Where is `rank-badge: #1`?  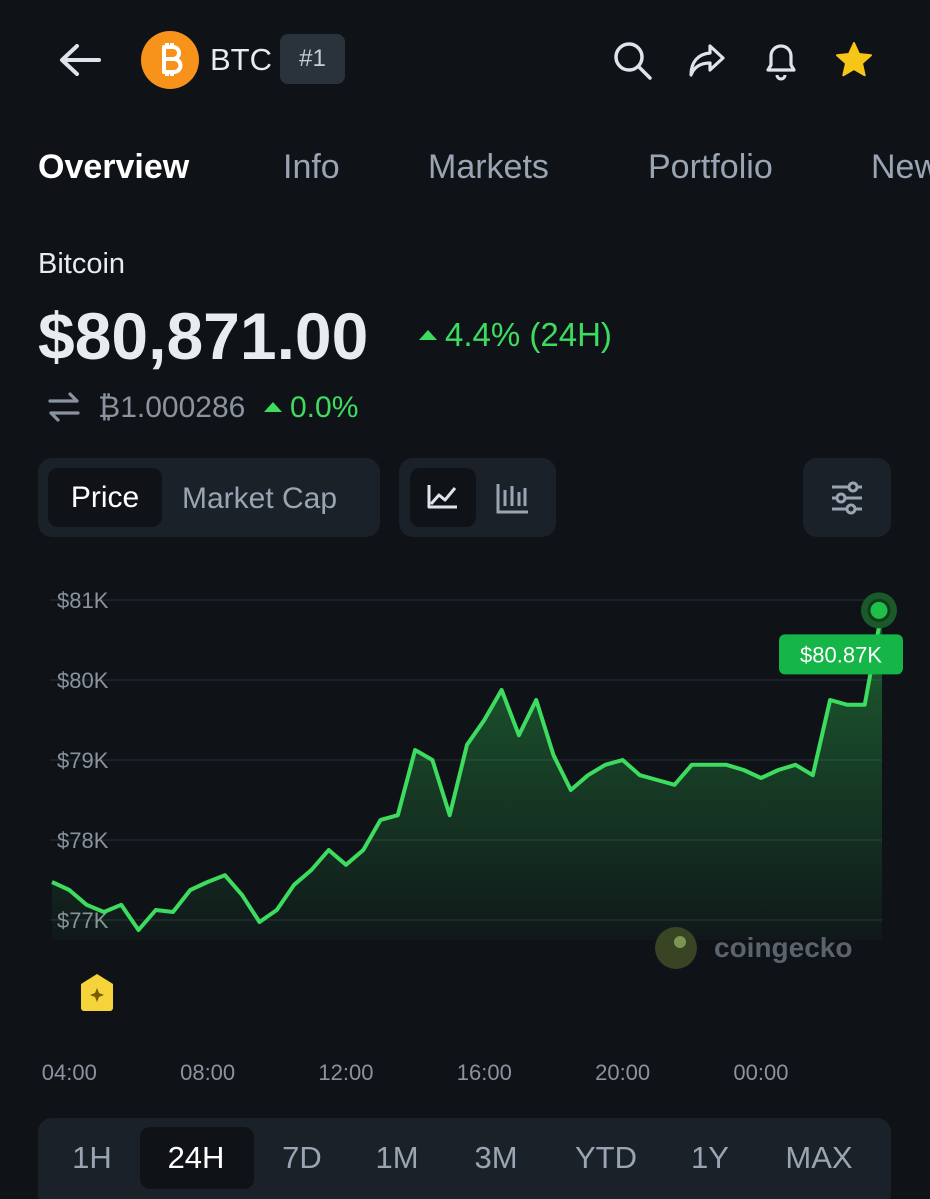
rank-badge: #1 is located at coordinates (312, 59).